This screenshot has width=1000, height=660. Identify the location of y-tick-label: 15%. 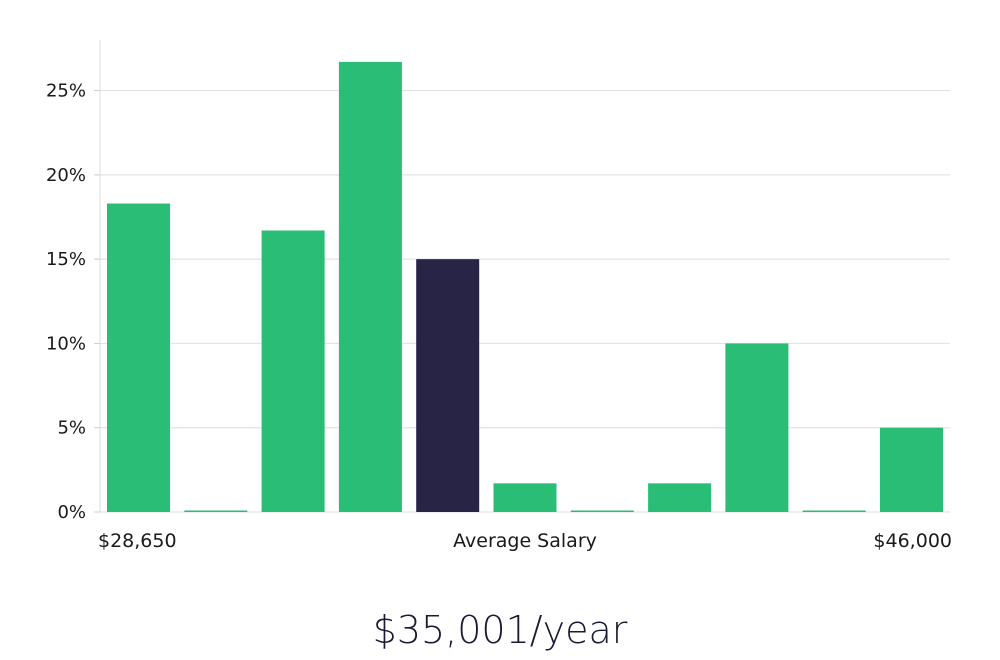
(66, 259).